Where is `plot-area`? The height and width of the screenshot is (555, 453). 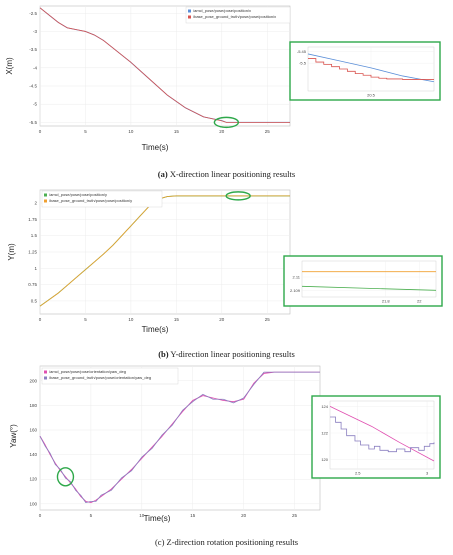 plot-area is located at coordinates (165, 66).